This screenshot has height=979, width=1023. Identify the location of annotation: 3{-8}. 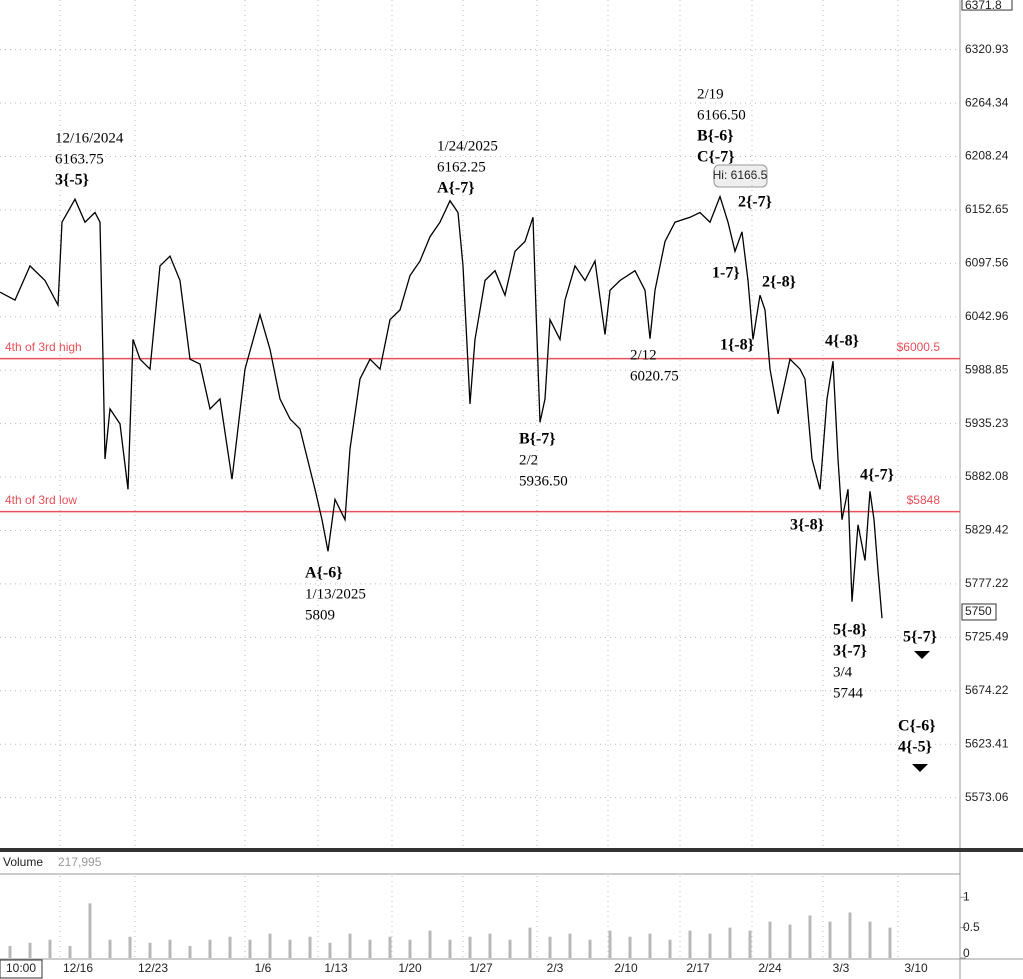
(807, 525).